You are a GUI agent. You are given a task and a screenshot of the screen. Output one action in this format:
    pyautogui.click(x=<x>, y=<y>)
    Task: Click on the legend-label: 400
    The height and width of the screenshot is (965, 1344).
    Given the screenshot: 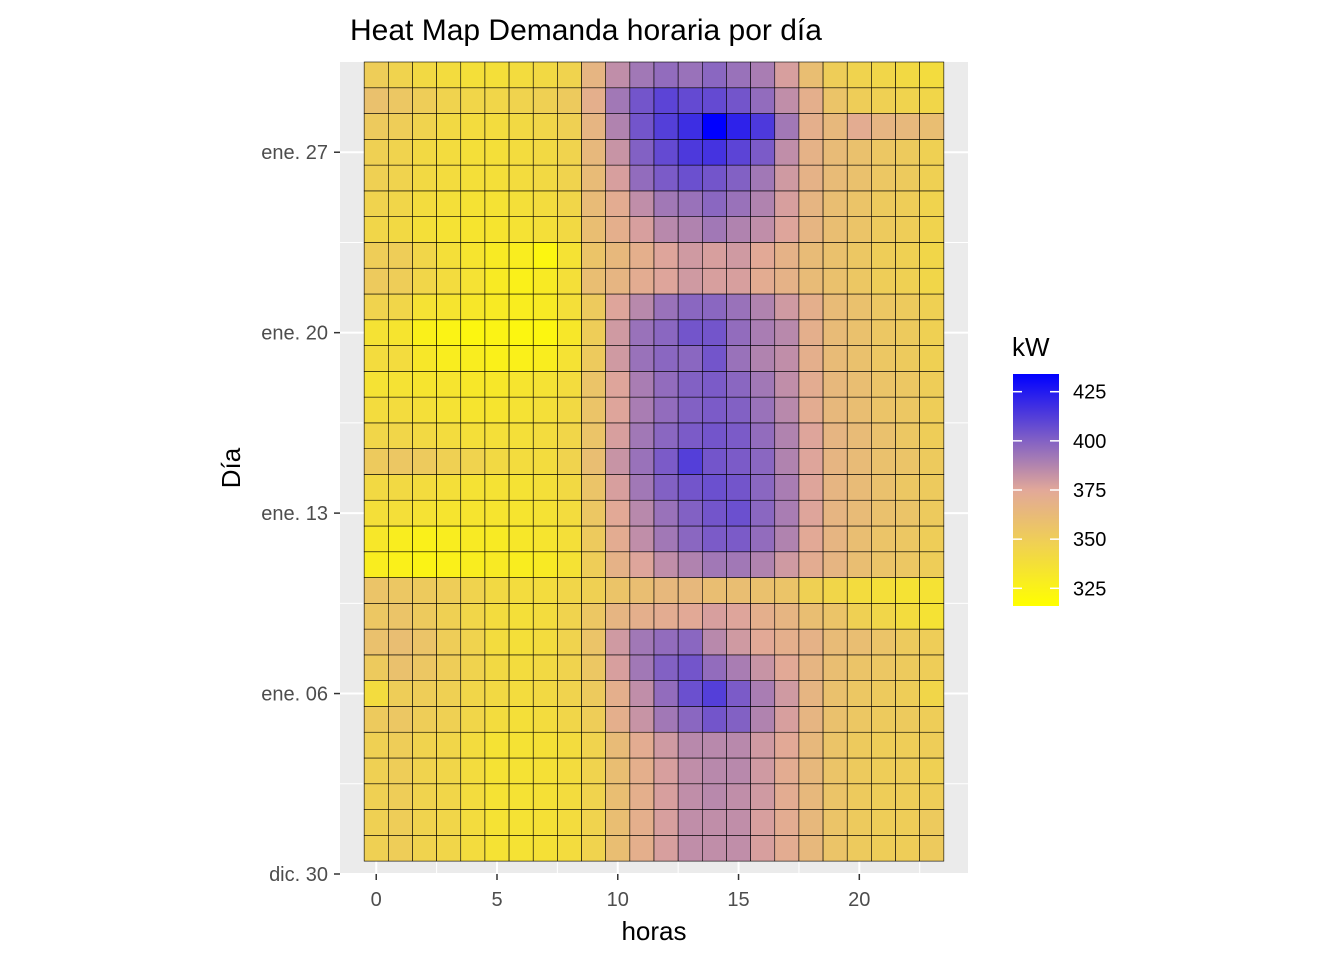 What is the action you would take?
    pyautogui.click(x=1089, y=442)
    